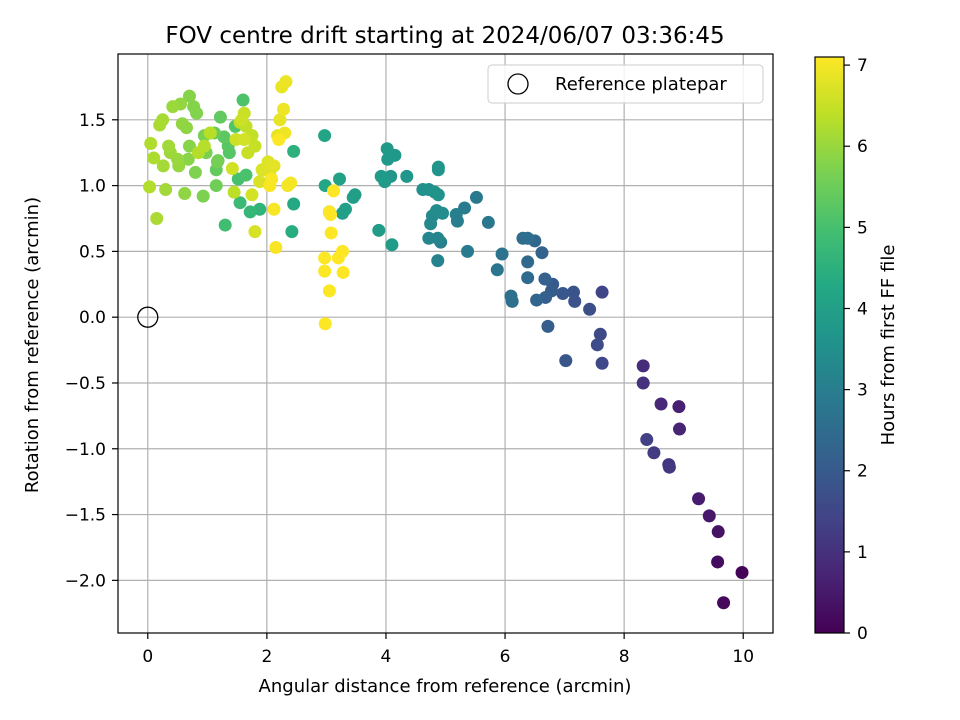 The width and height of the screenshot is (960, 720). I want to click on colorbar-tick-label: 7, so click(862, 66).